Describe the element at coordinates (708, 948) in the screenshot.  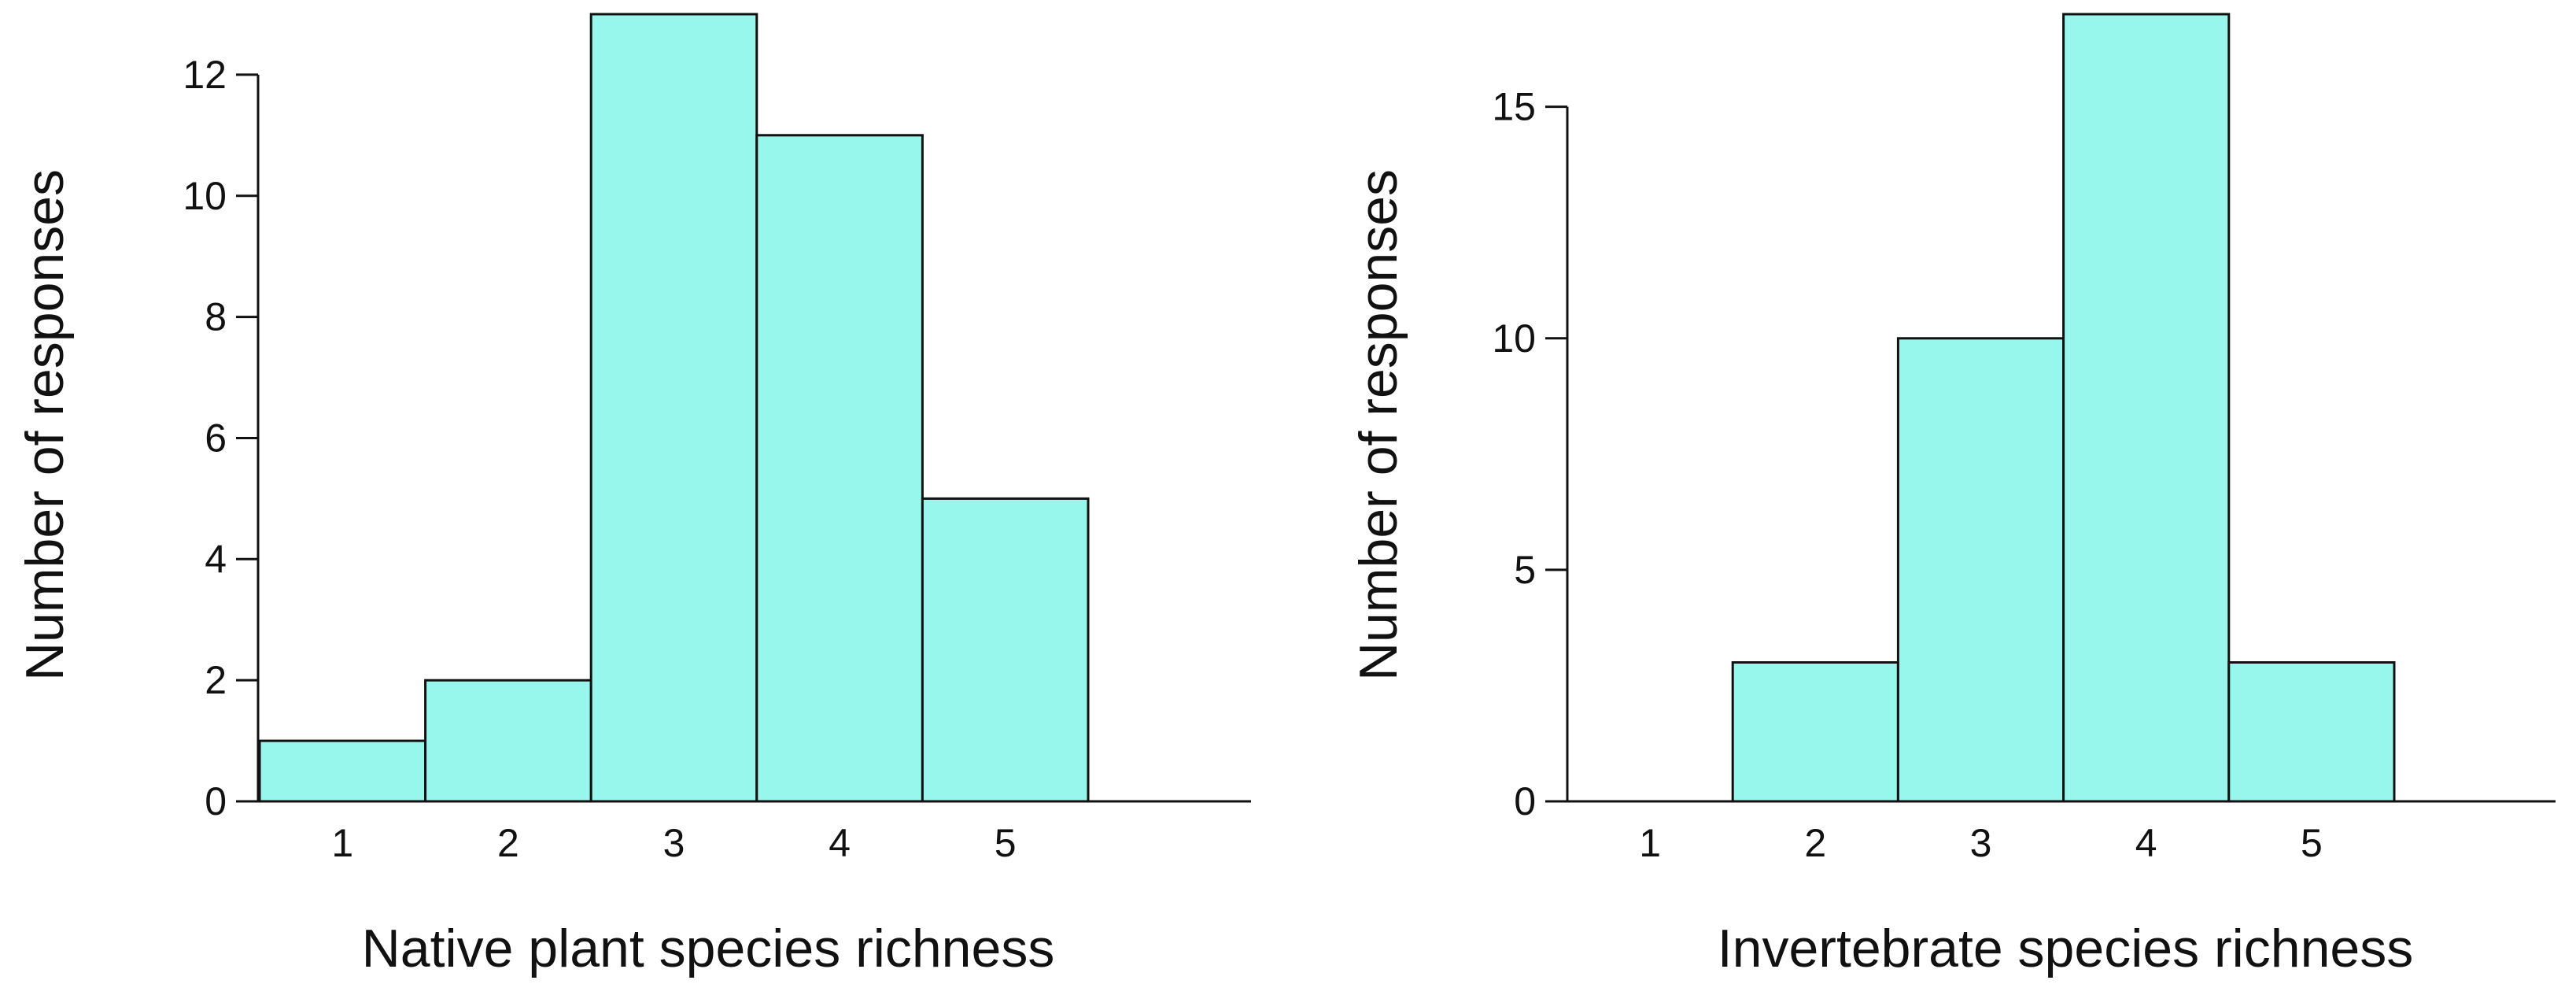
I see `x-axis-title: Native plant species richness` at that location.